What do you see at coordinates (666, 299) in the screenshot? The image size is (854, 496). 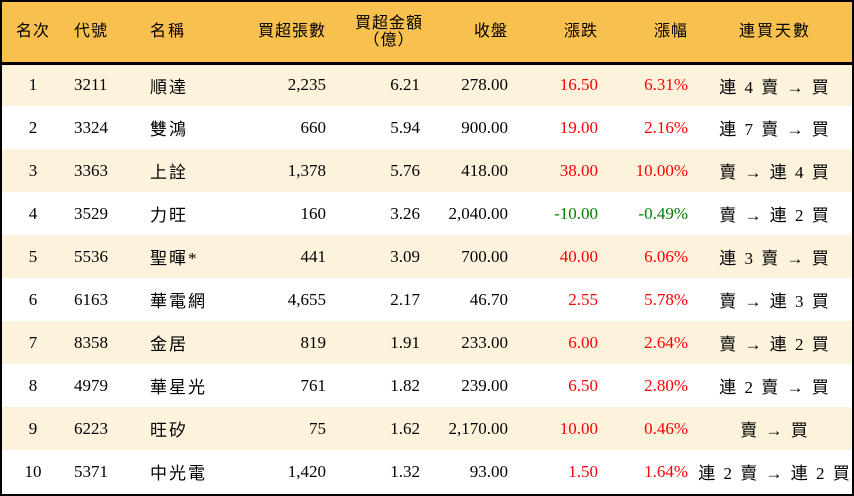 I see `cell-change-pct: 5.78%` at bounding box center [666, 299].